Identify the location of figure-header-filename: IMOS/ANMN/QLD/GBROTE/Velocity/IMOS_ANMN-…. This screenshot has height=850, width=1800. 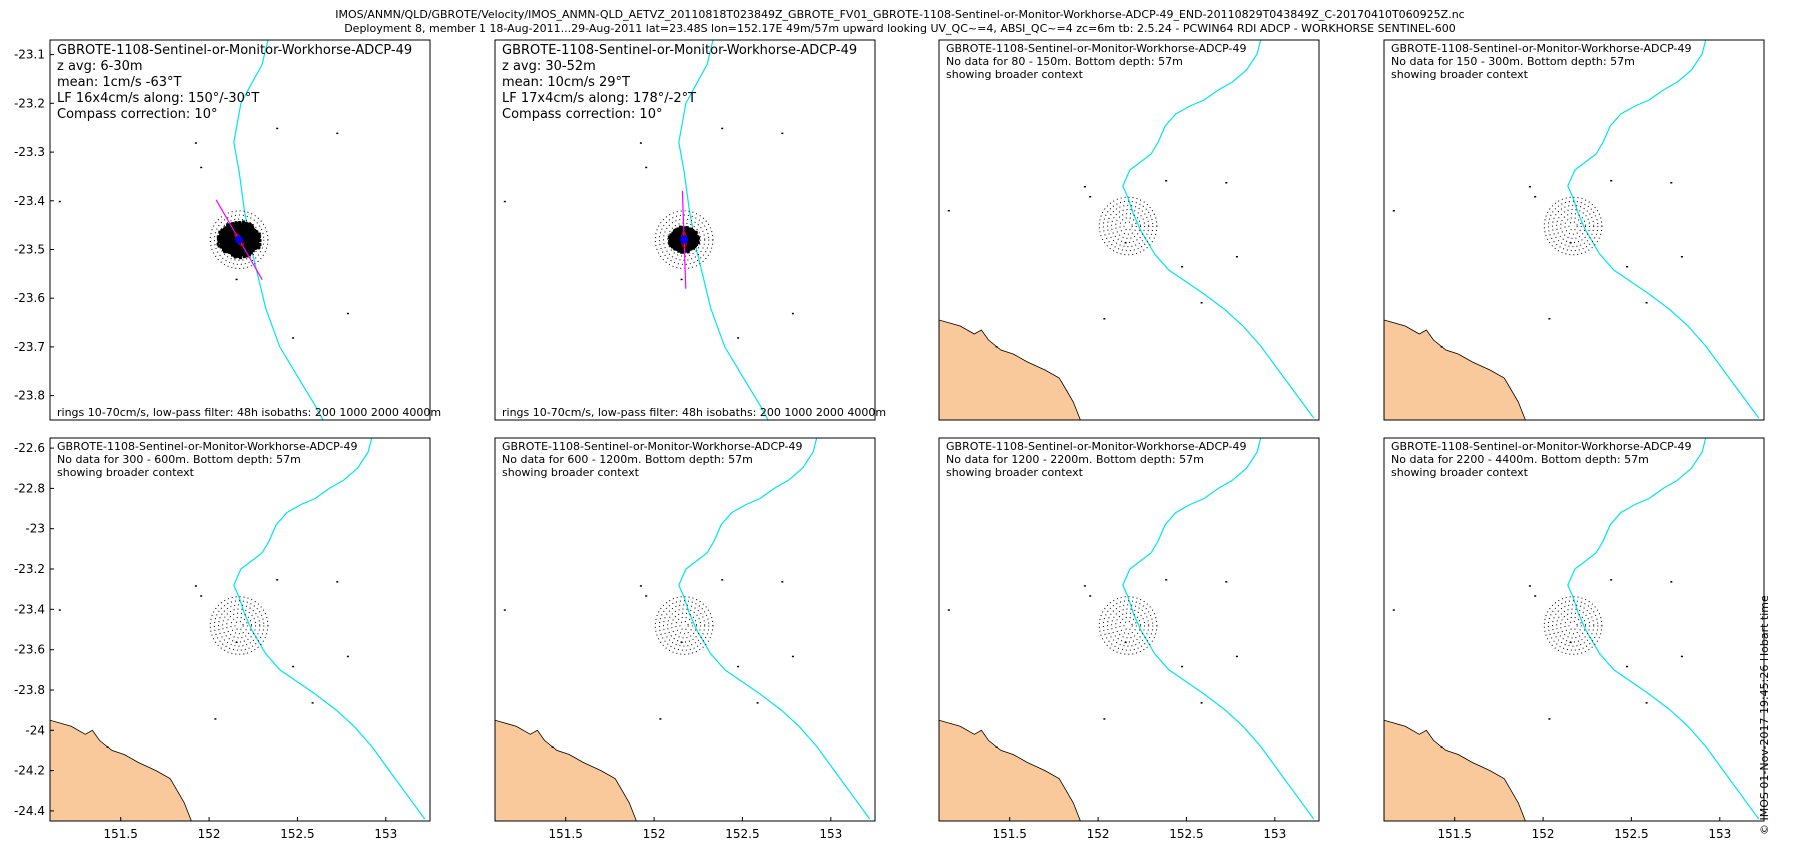
(900, 14).